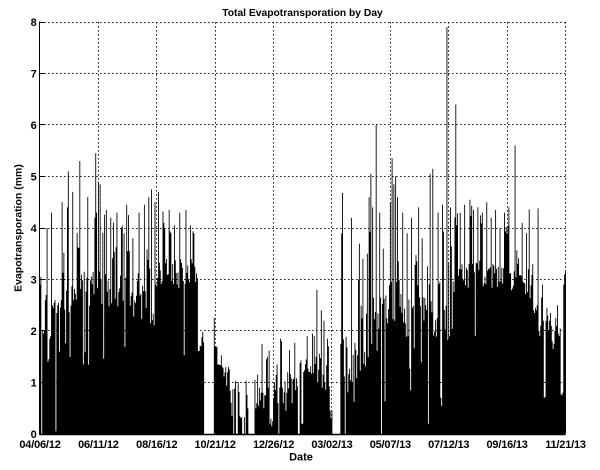 The width and height of the screenshot is (600, 470). I want to click on svg-text: Evapotransporation (mm), so click(19, 228).